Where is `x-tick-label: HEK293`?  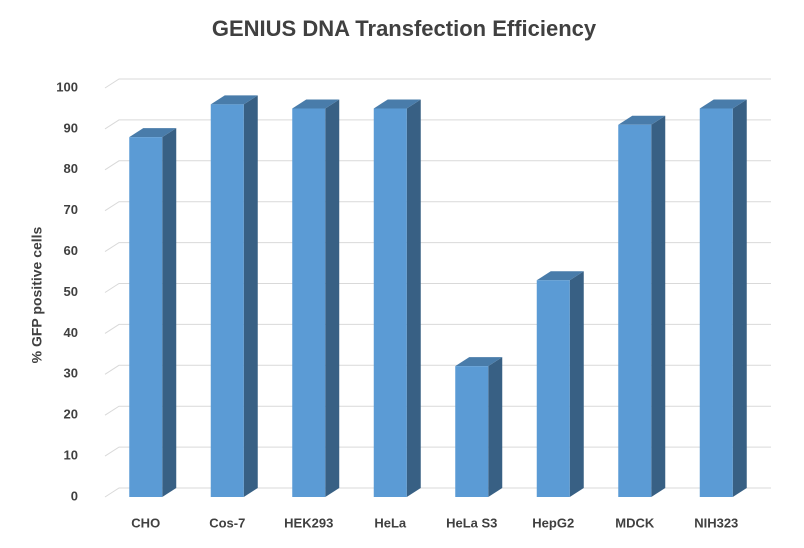
x-tick-label: HEK293 is located at coordinates (308, 522).